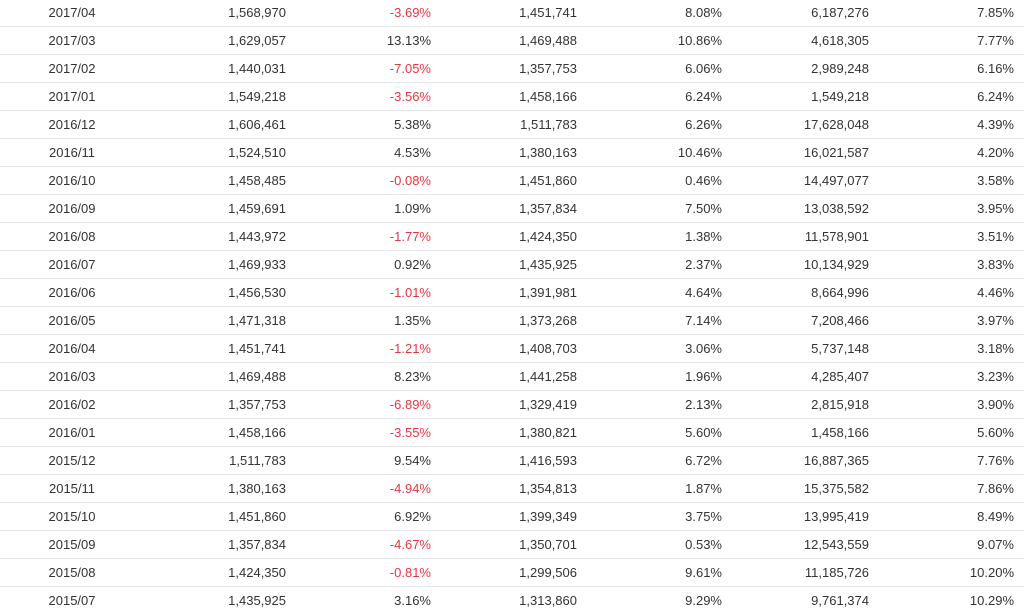  Describe the element at coordinates (216, 40) in the screenshot. I see `value-cell: 1,629,057` at that location.